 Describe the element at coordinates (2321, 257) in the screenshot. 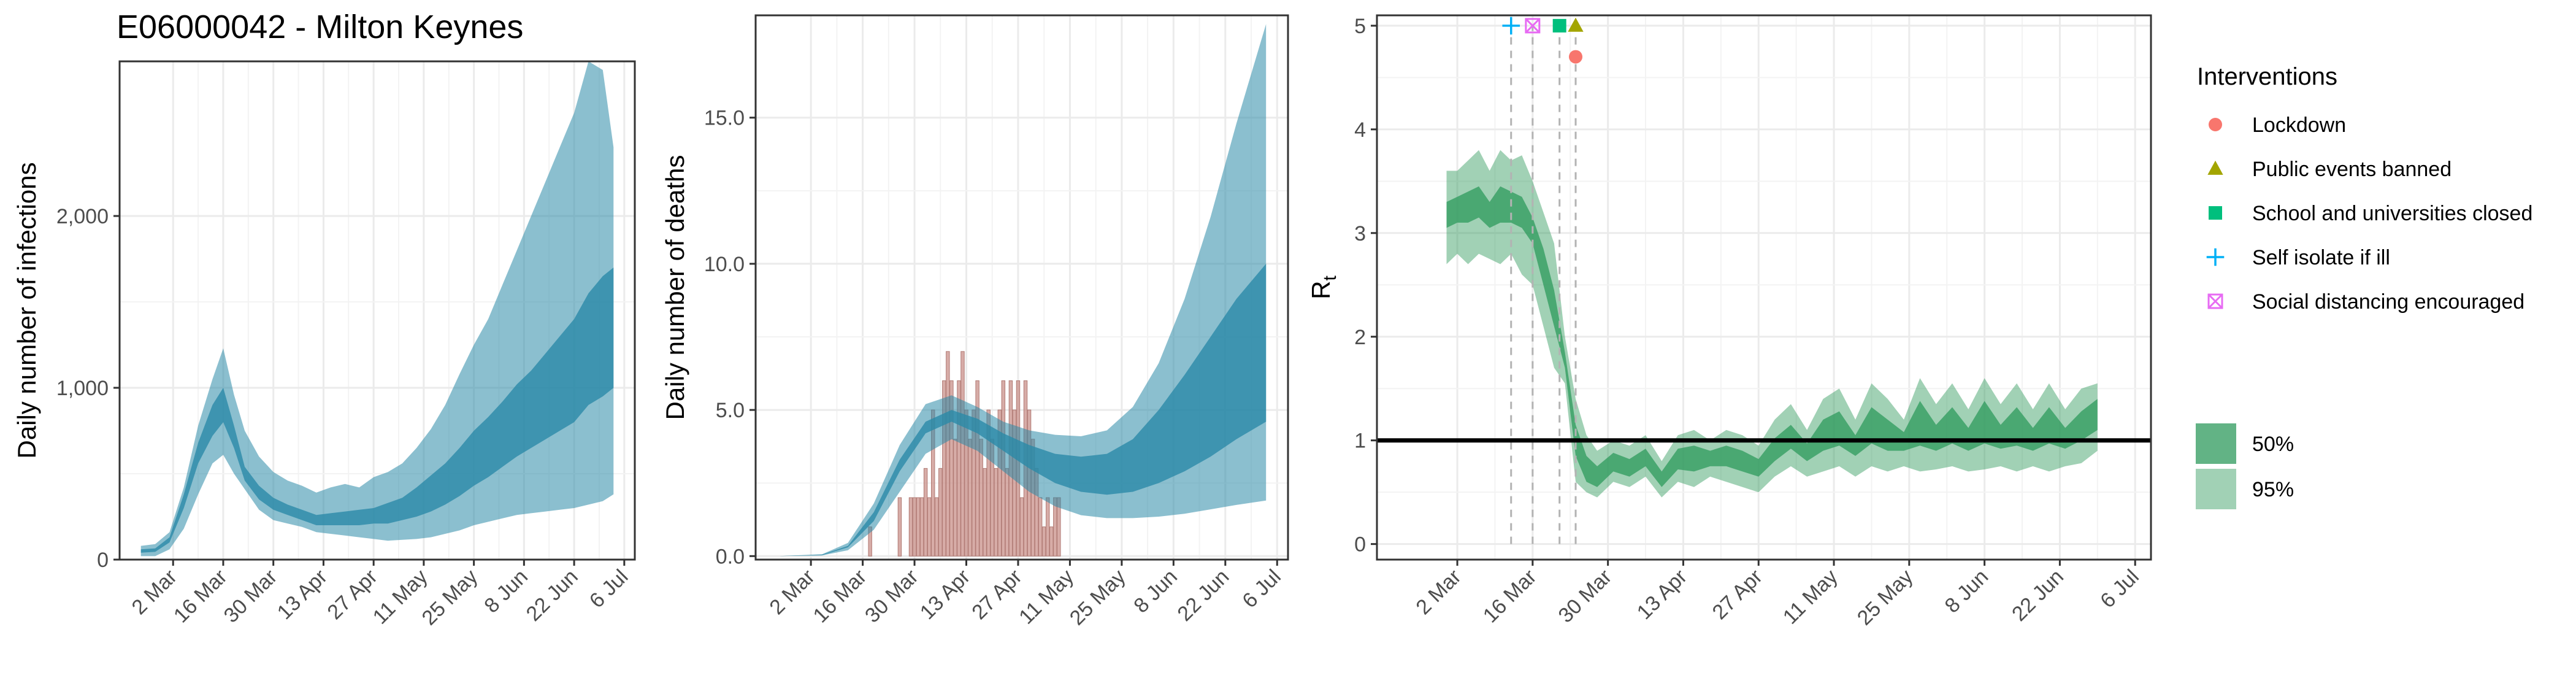

I see `legend-label: Self isolate if ill` at that location.